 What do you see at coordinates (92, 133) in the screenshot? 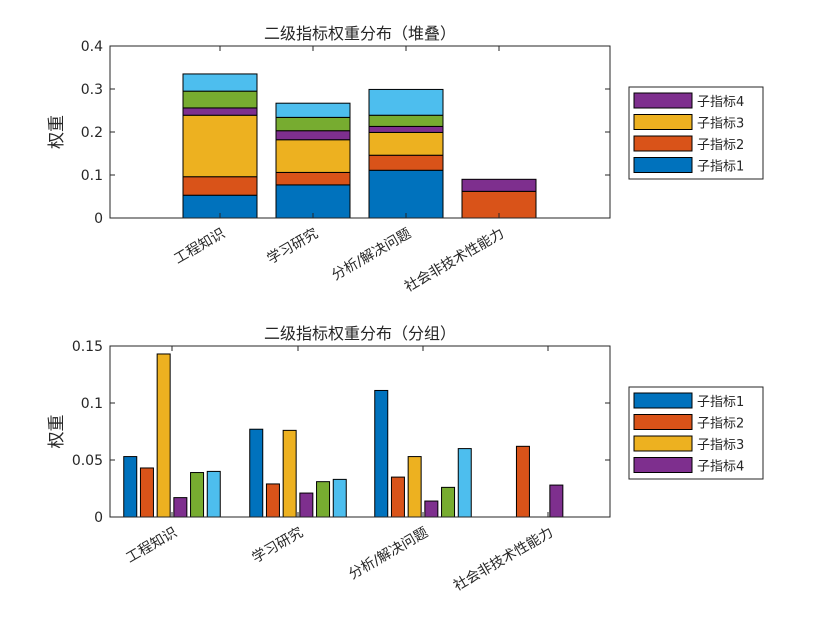
I see `y-tick-label: 0.2` at bounding box center [92, 133].